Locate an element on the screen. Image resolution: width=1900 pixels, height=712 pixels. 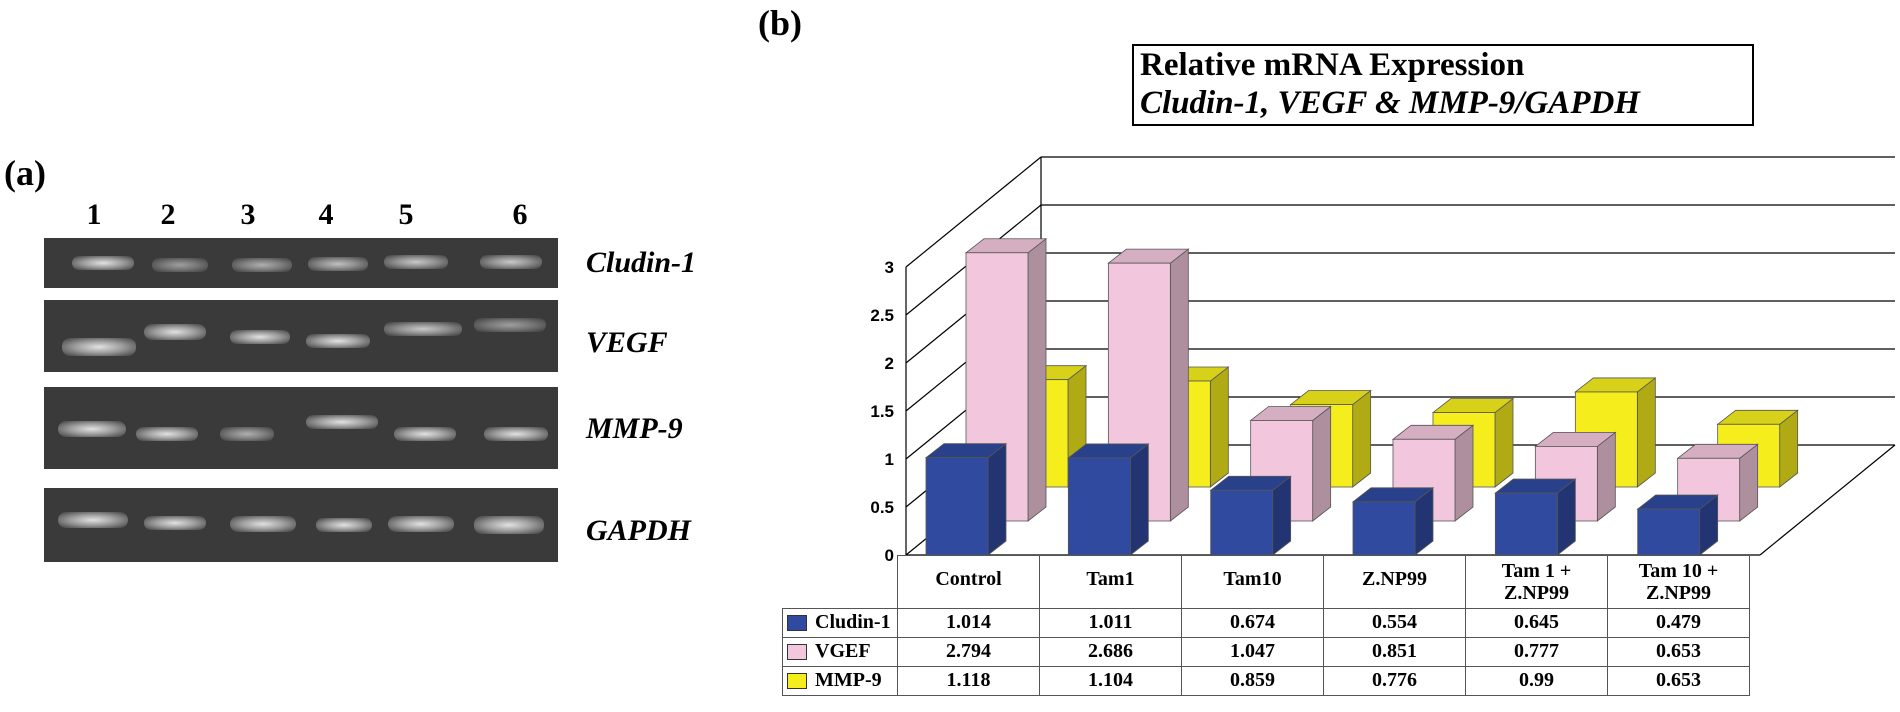
table-cell: 1.047 is located at coordinates (1252, 651).